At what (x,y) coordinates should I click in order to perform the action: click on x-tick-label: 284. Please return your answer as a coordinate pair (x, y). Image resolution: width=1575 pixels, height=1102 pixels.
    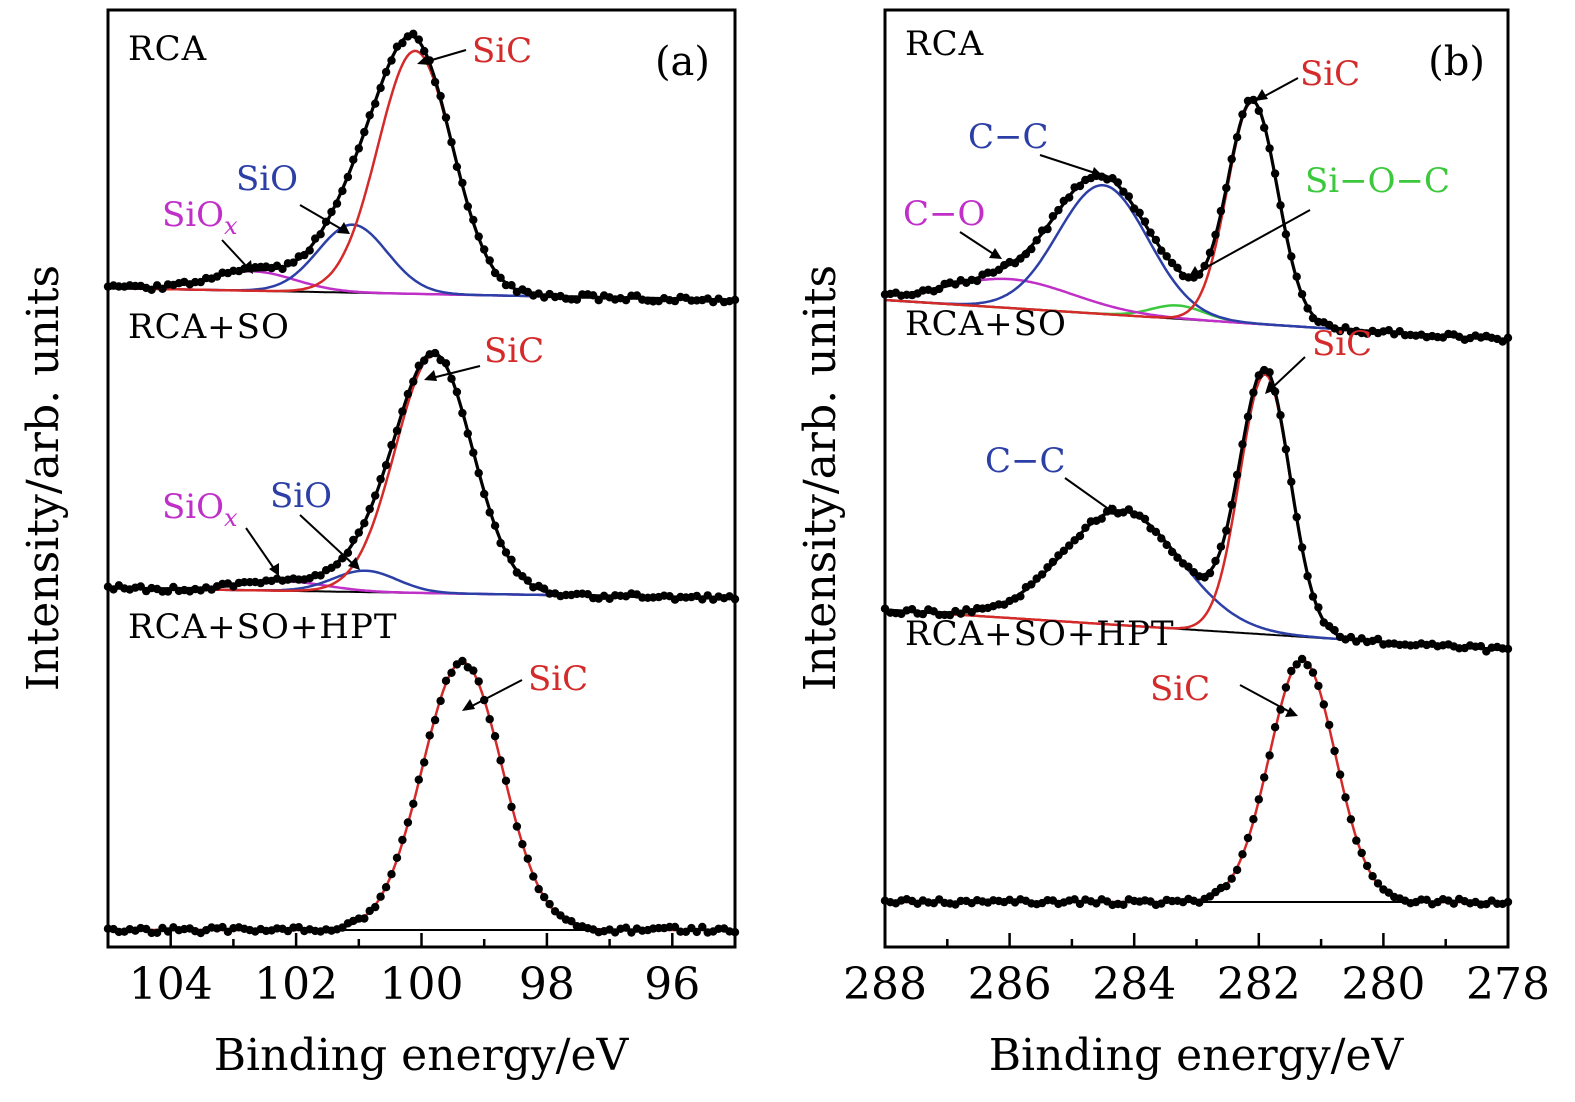
    Looking at the image, I should click on (1134, 984).